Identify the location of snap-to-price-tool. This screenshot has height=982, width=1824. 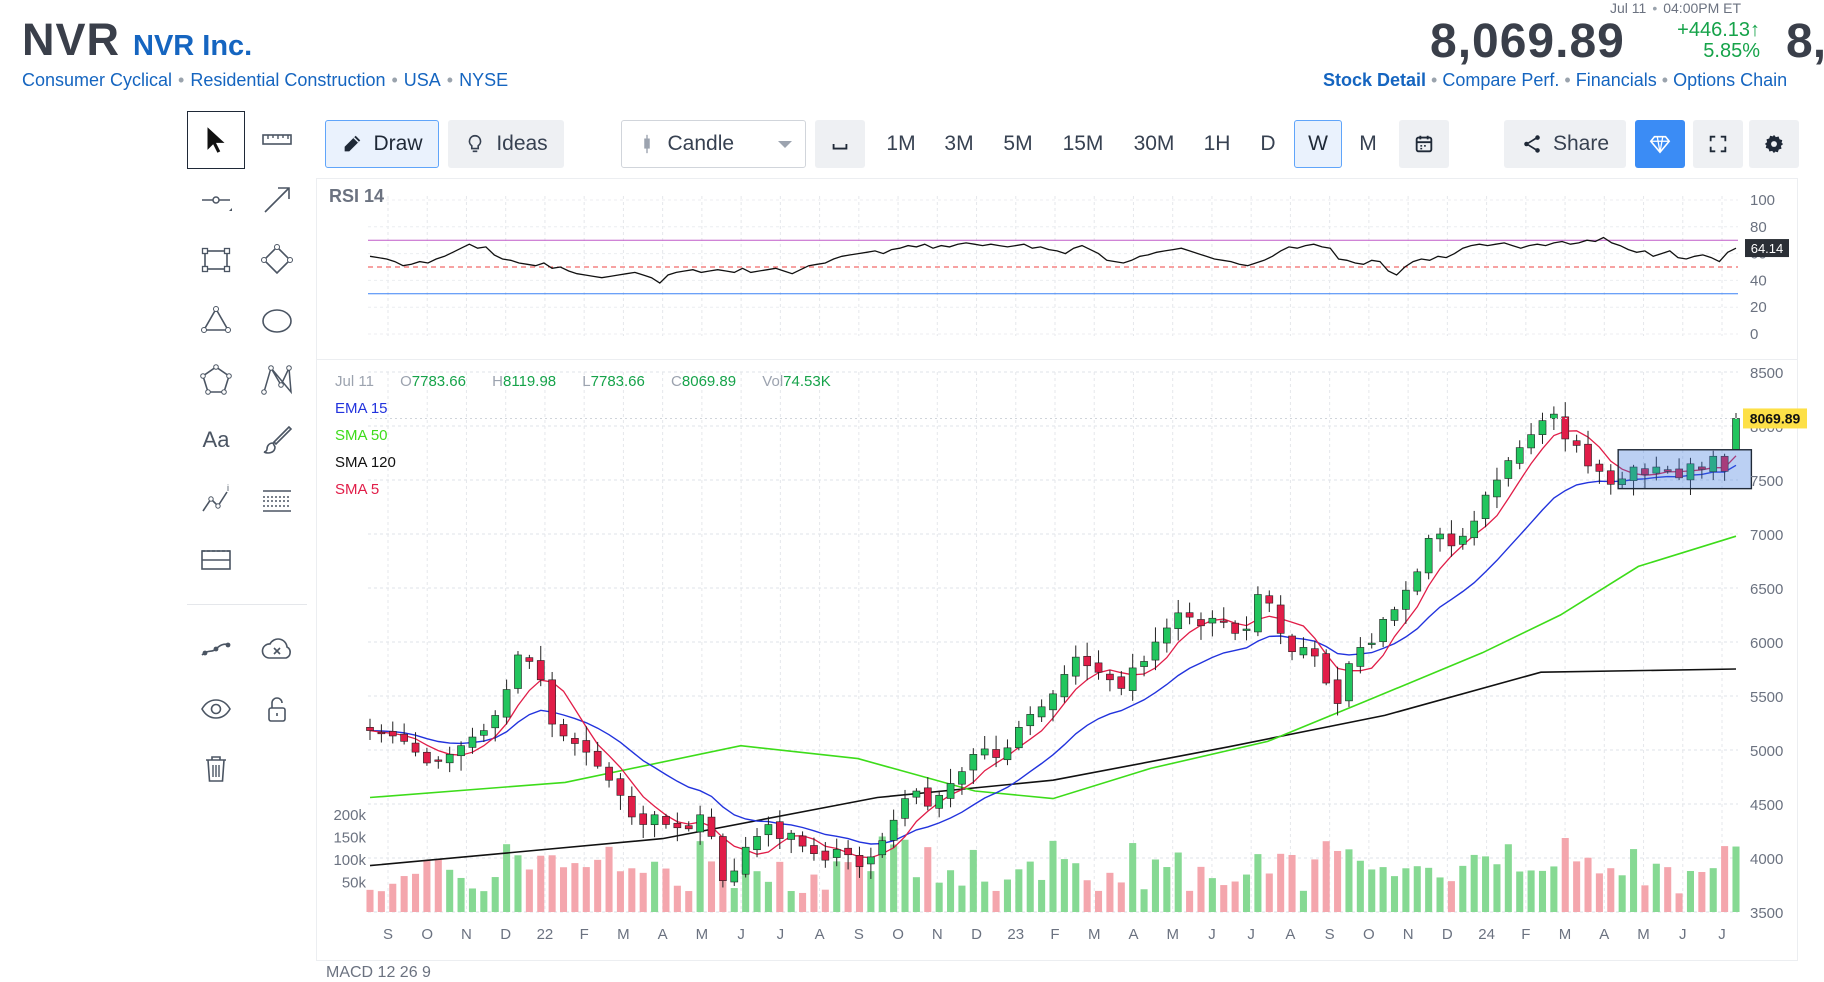
(216, 649).